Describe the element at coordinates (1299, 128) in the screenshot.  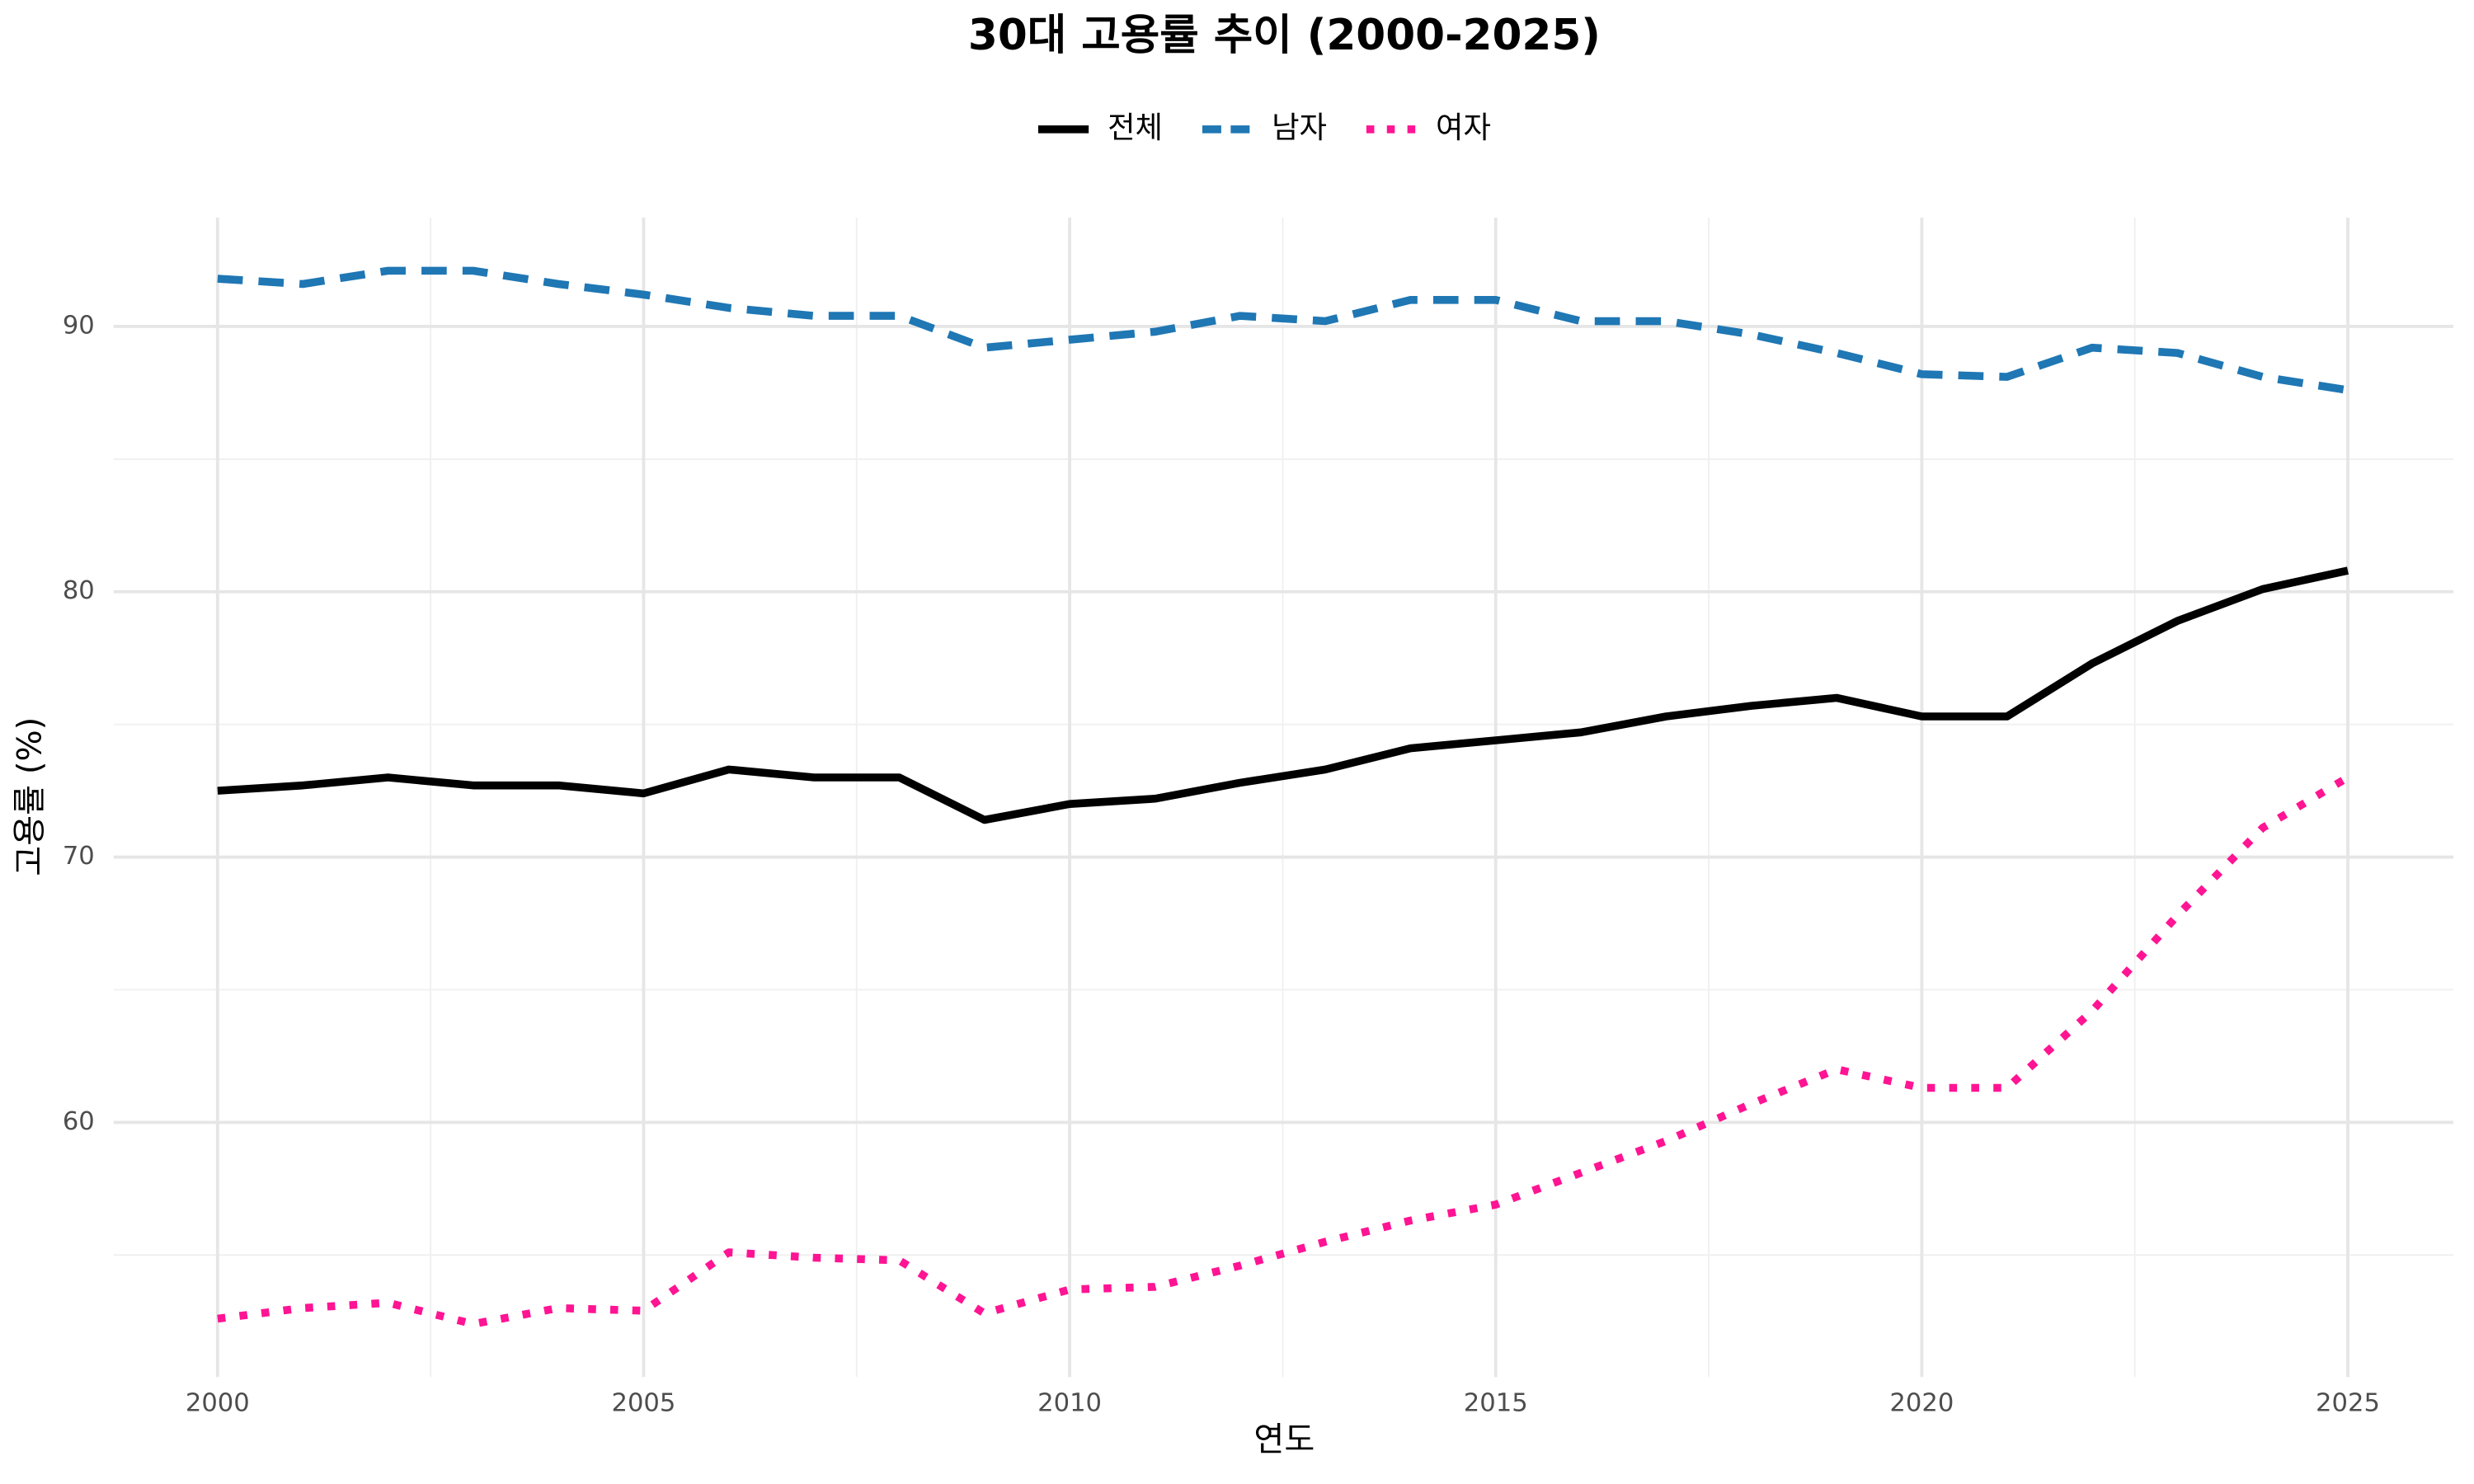
I see `legend-label: 남자` at that location.